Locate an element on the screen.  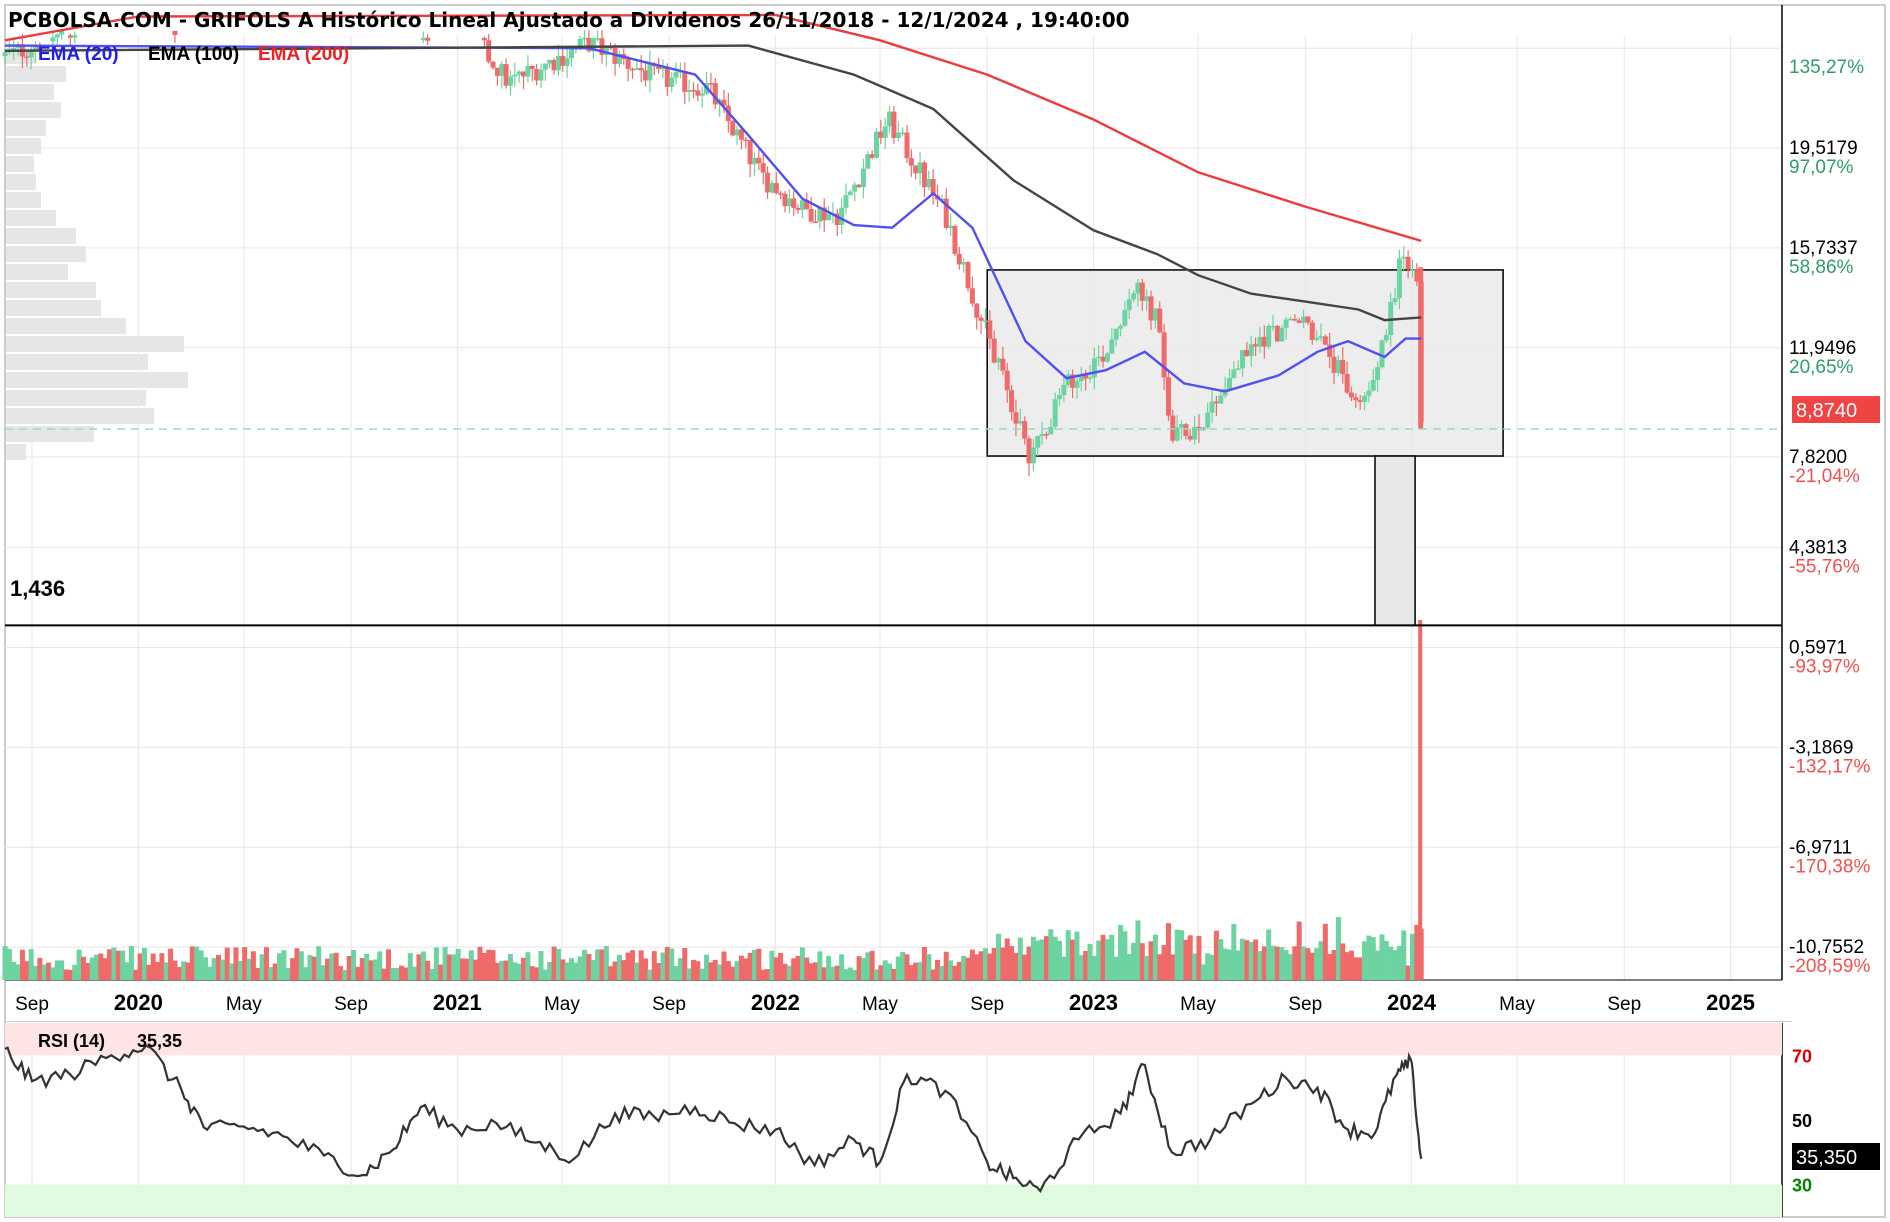
ema-legend: EMA (20) EMA (100) EMA (200) is located at coordinates (193, 54).